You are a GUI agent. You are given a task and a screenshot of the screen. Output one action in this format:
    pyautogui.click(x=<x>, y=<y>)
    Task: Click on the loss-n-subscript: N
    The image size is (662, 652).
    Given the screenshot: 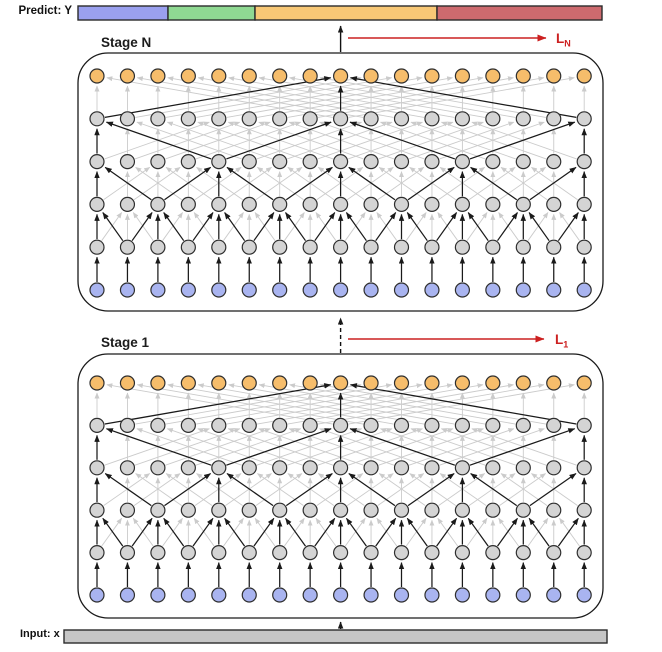 What is the action you would take?
    pyautogui.click(x=567, y=43)
    